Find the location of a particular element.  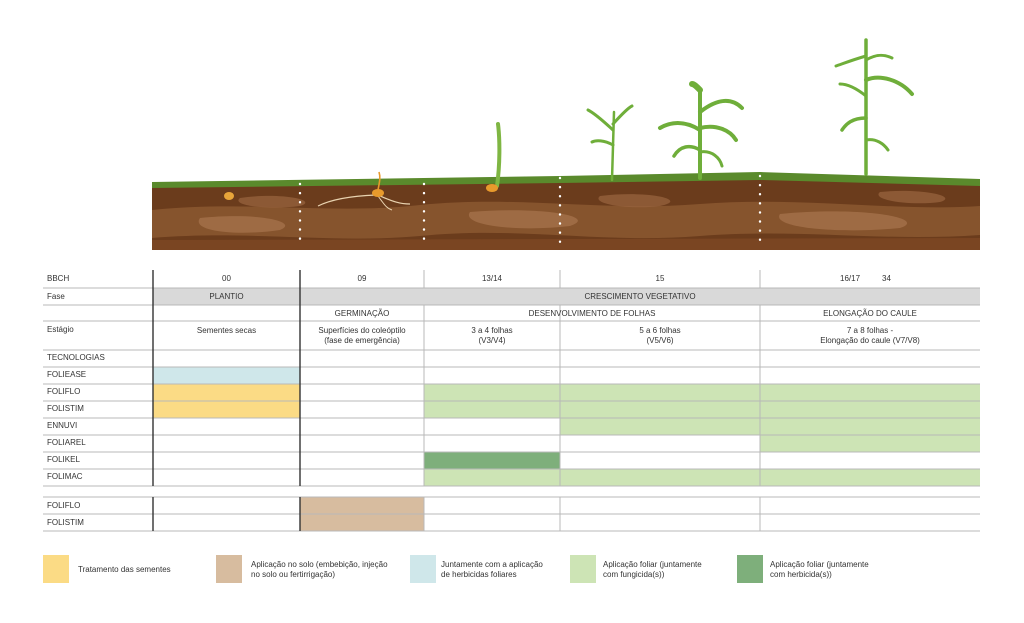

product-row-label: ENNUVI is located at coordinates (62, 425).